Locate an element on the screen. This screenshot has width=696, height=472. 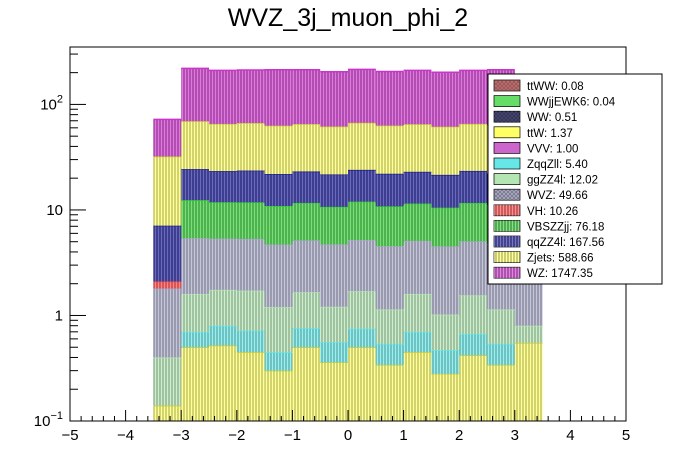
x-tick-label: −3 is located at coordinates (181, 435).